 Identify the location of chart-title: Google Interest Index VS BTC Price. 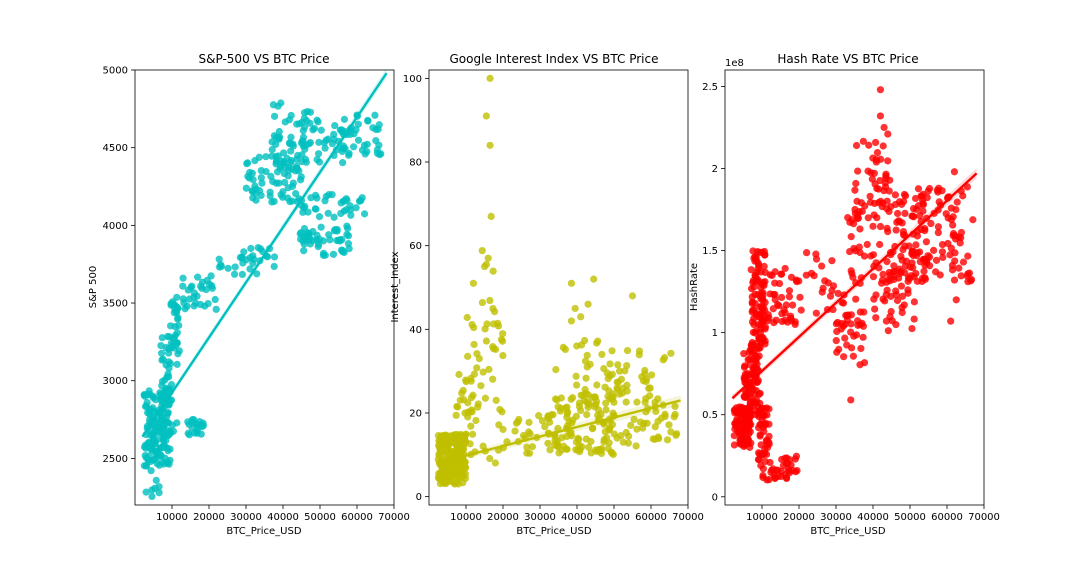
(553, 59).